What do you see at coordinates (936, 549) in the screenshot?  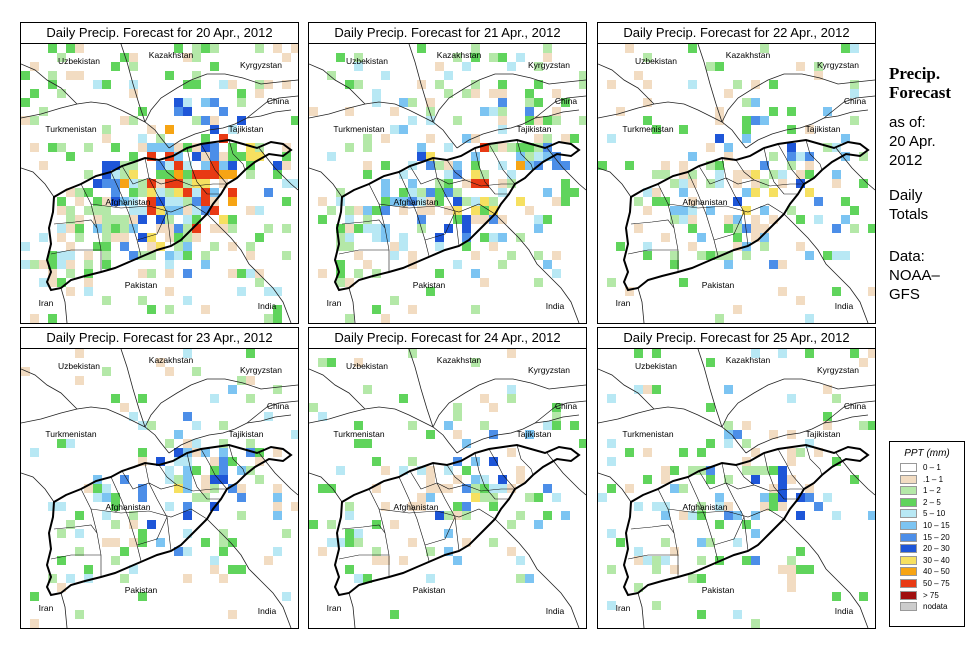 I see `legend-label: 20 – 30` at bounding box center [936, 549].